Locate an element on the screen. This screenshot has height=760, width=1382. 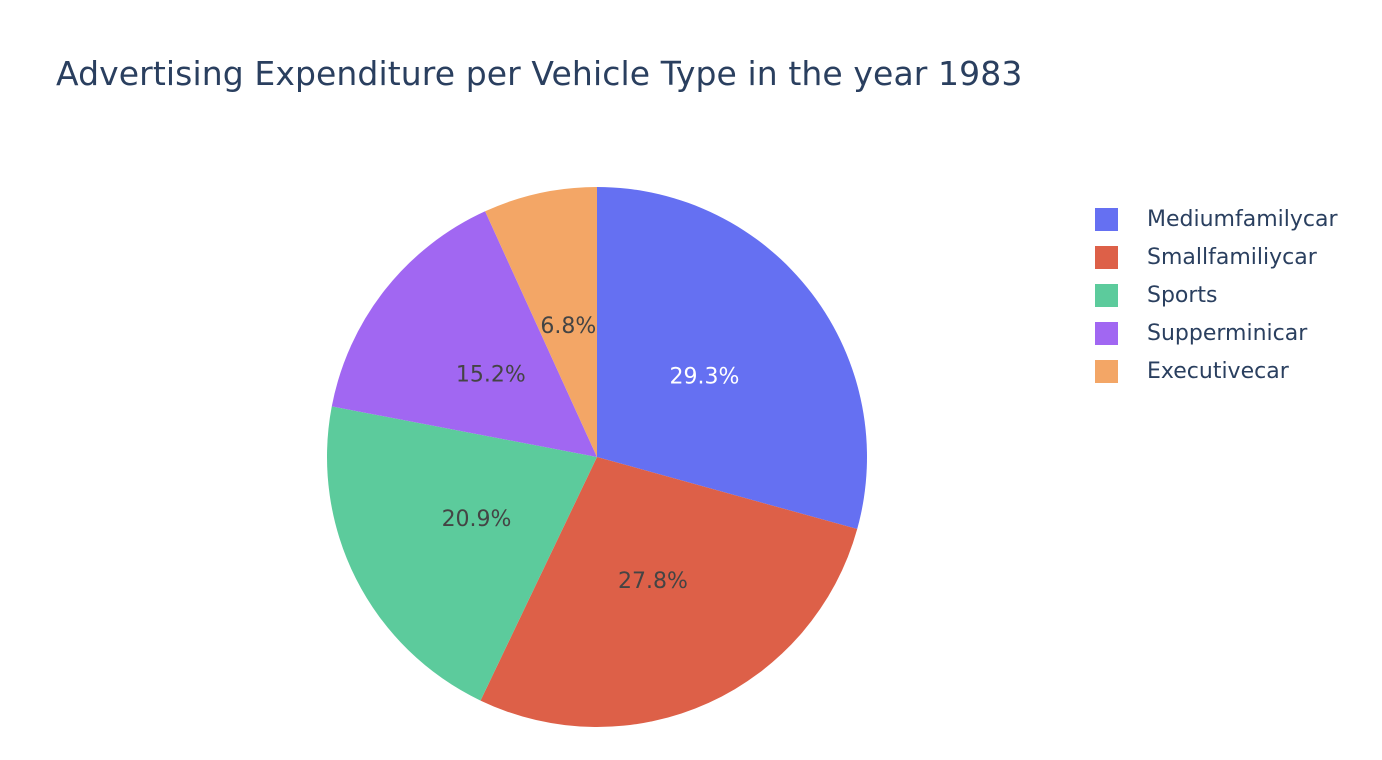
pie-slice-mediumfamilycar is located at coordinates (732, 358).